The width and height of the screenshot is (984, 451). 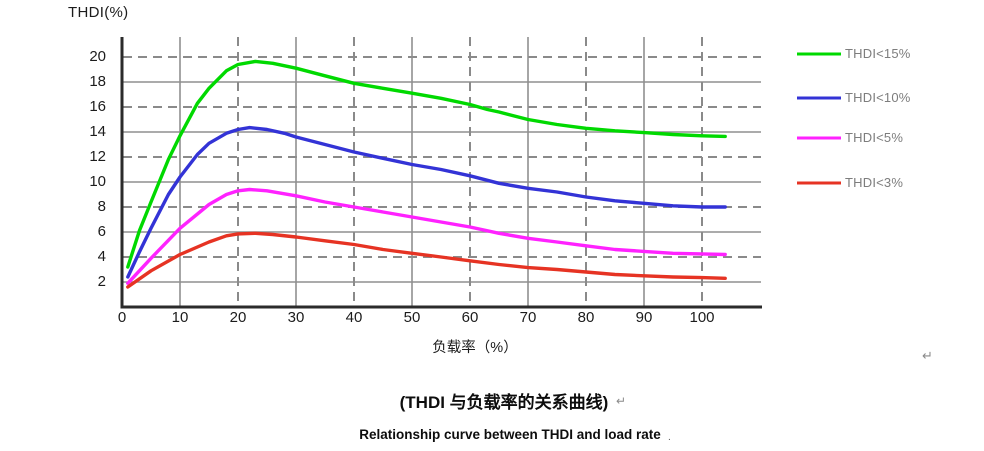 What do you see at coordinates (874, 137) in the screenshot?
I see `legend-label: THDI<5%` at bounding box center [874, 137].